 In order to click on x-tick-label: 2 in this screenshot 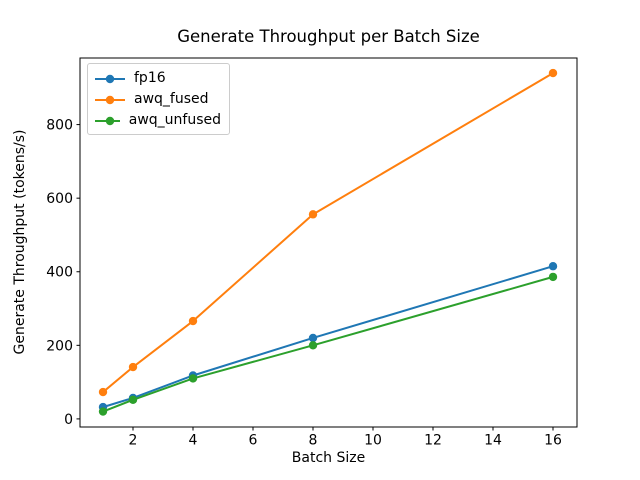, I will do `click(133, 441)`.